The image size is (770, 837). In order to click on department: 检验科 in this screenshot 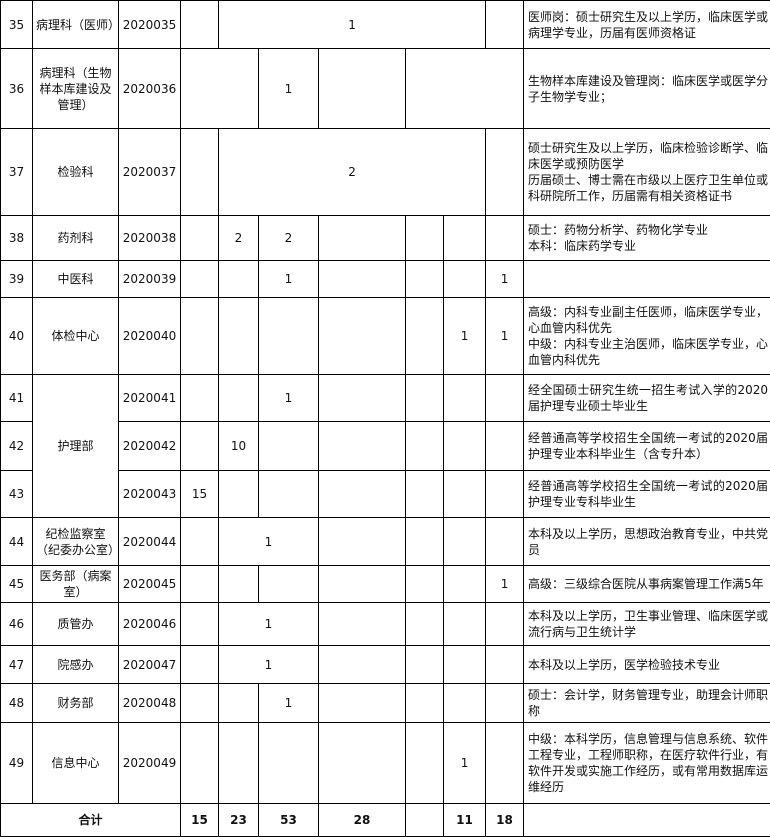, I will do `click(76, 172)`.